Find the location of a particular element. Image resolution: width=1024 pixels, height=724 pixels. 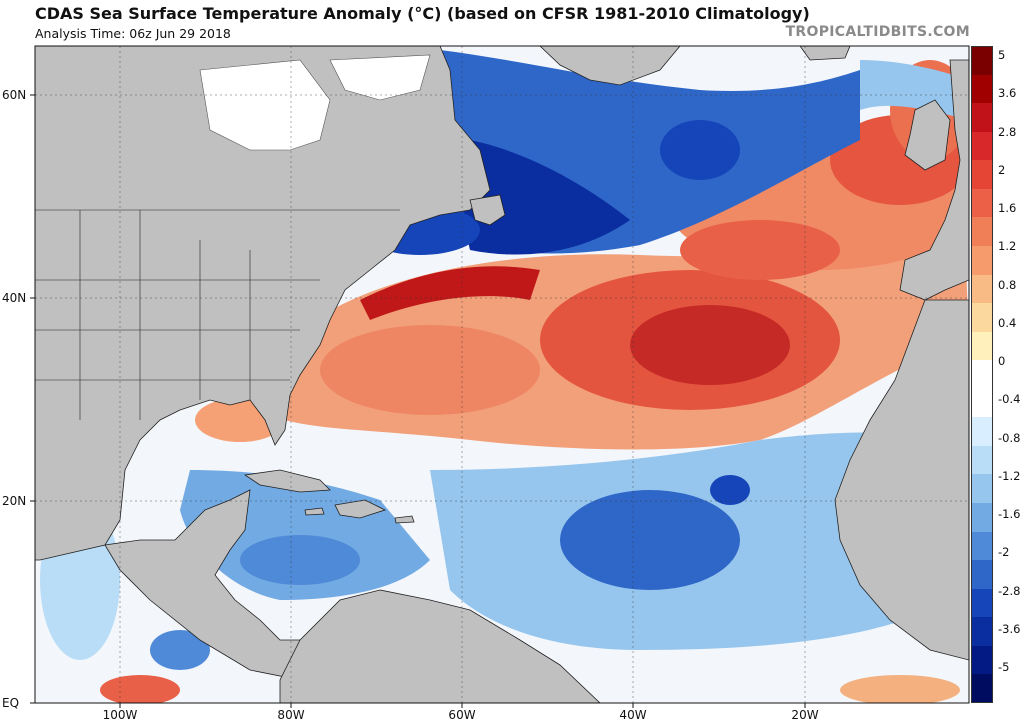

central-america-landmass is located at coordinates (212, 585).